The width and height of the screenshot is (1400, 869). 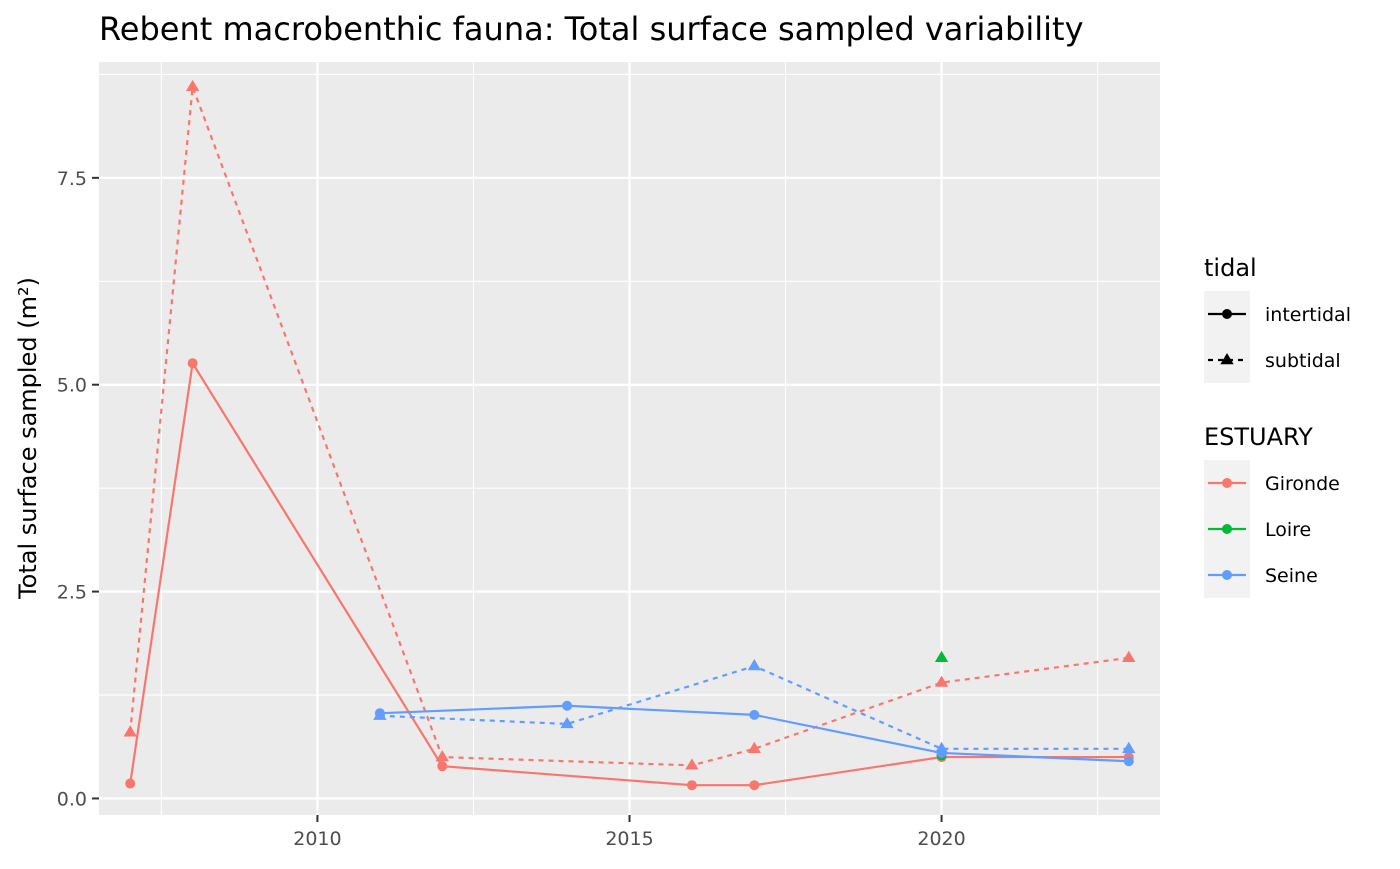 I want to click on legend-label: Seine, so click(x=1291, y=576).